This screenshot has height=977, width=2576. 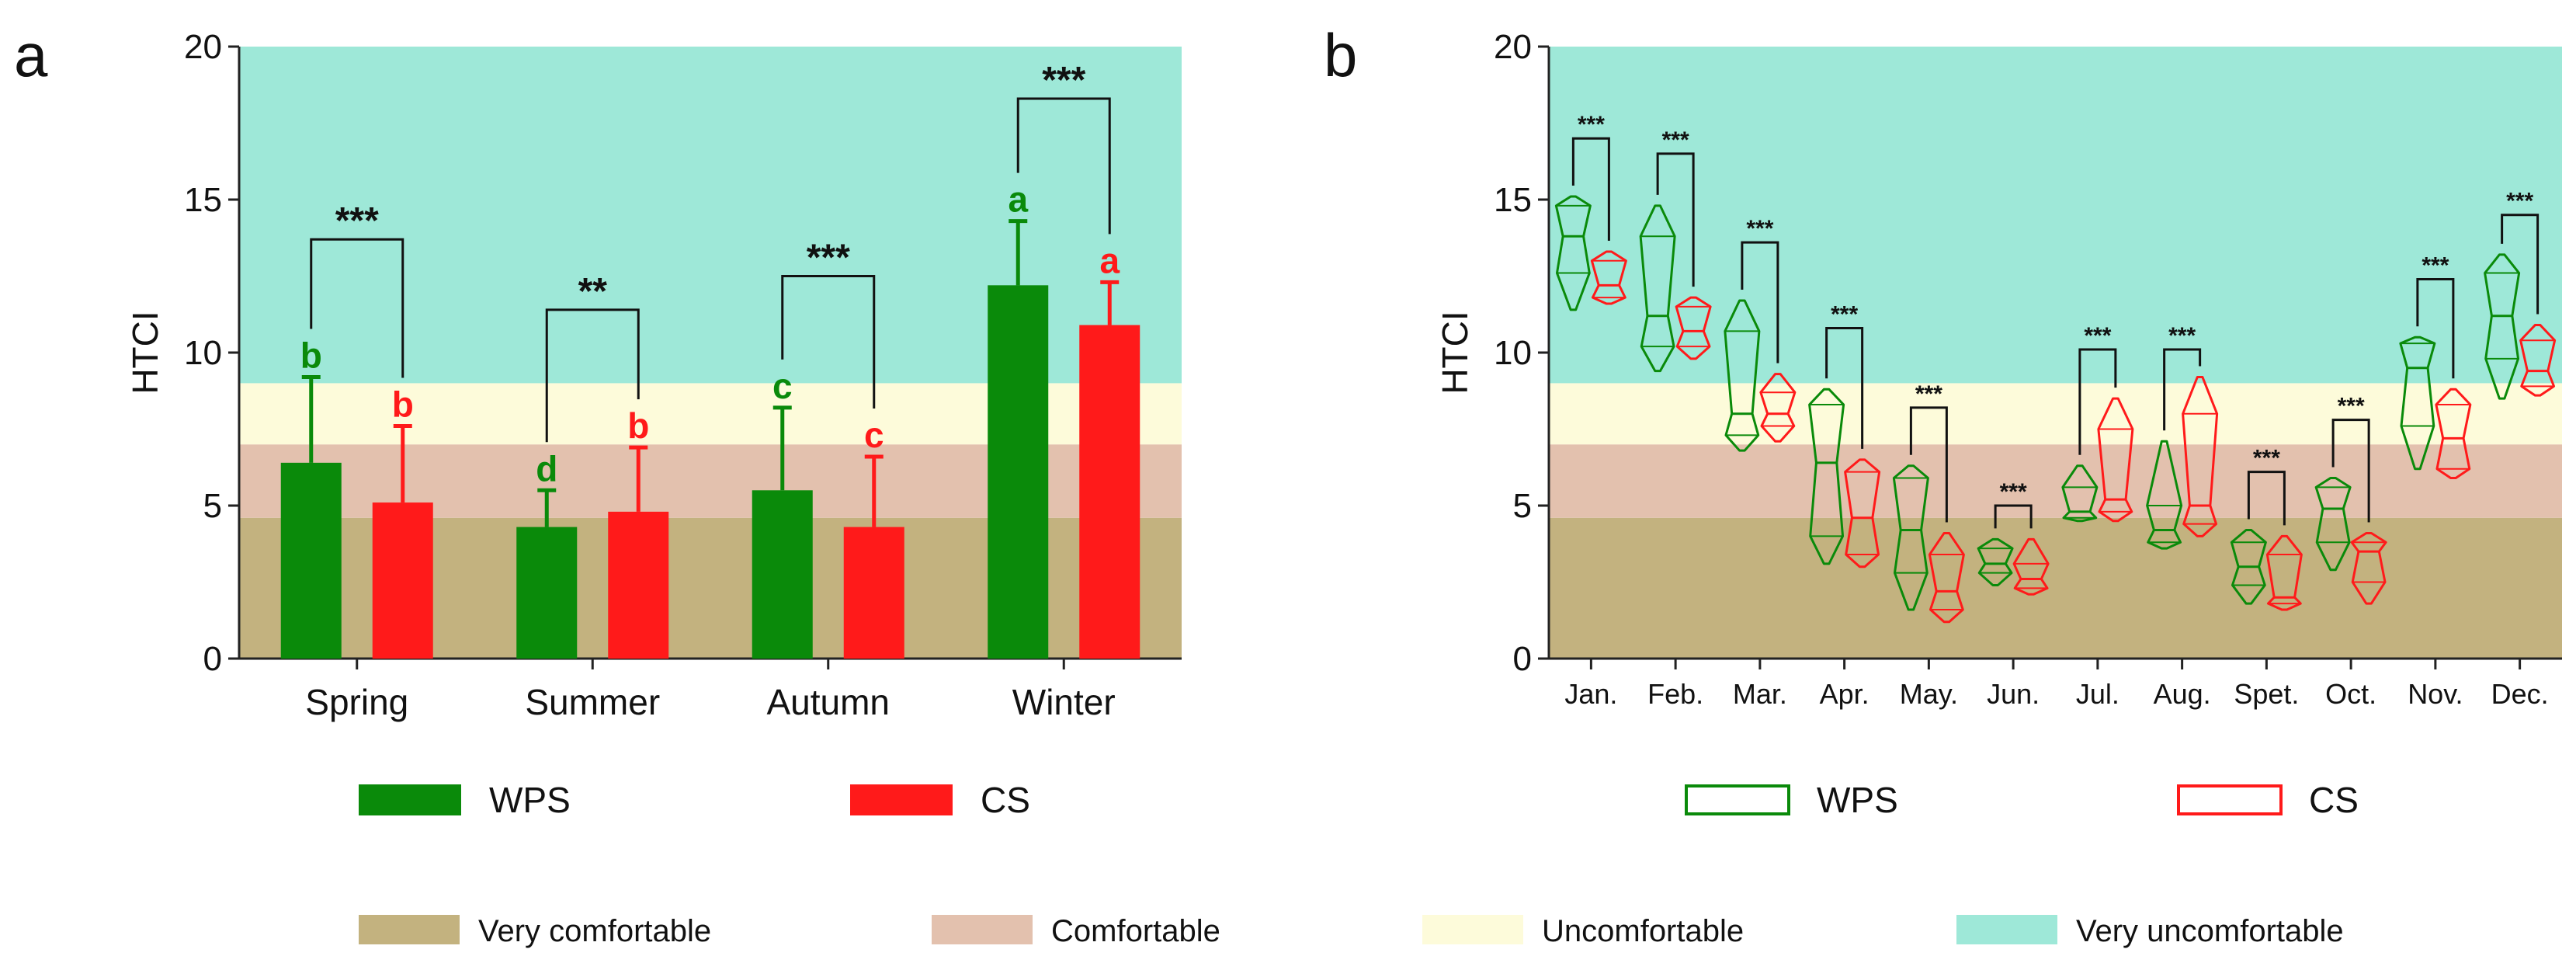 What do you see at coordinates (2097, 694) in the screenshot?
I see `x-tick-label: Jul.` at bounding box center [2097, 694].